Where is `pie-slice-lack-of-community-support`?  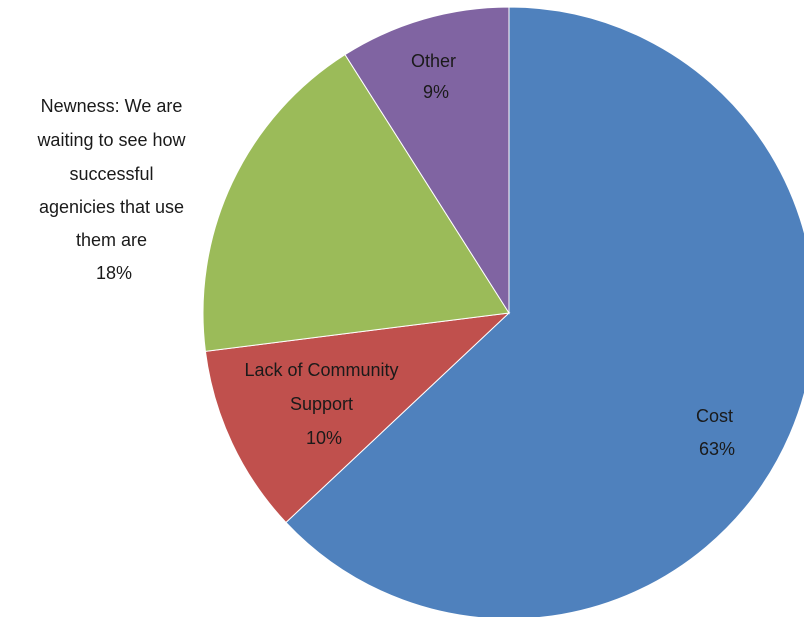
pie-slice-lack-of-community-support is located at coordinates (357, 418).